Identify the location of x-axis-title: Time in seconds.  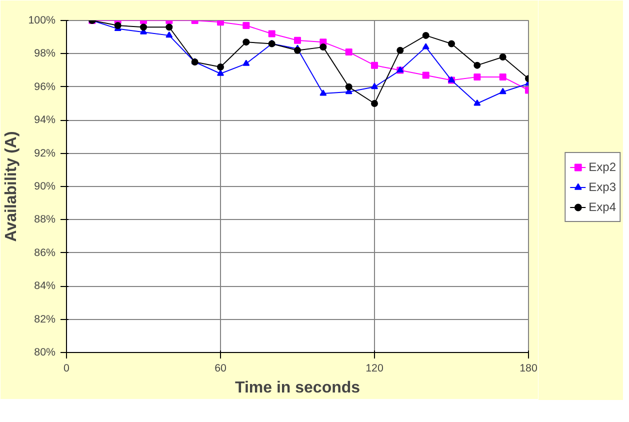
(297, 388).